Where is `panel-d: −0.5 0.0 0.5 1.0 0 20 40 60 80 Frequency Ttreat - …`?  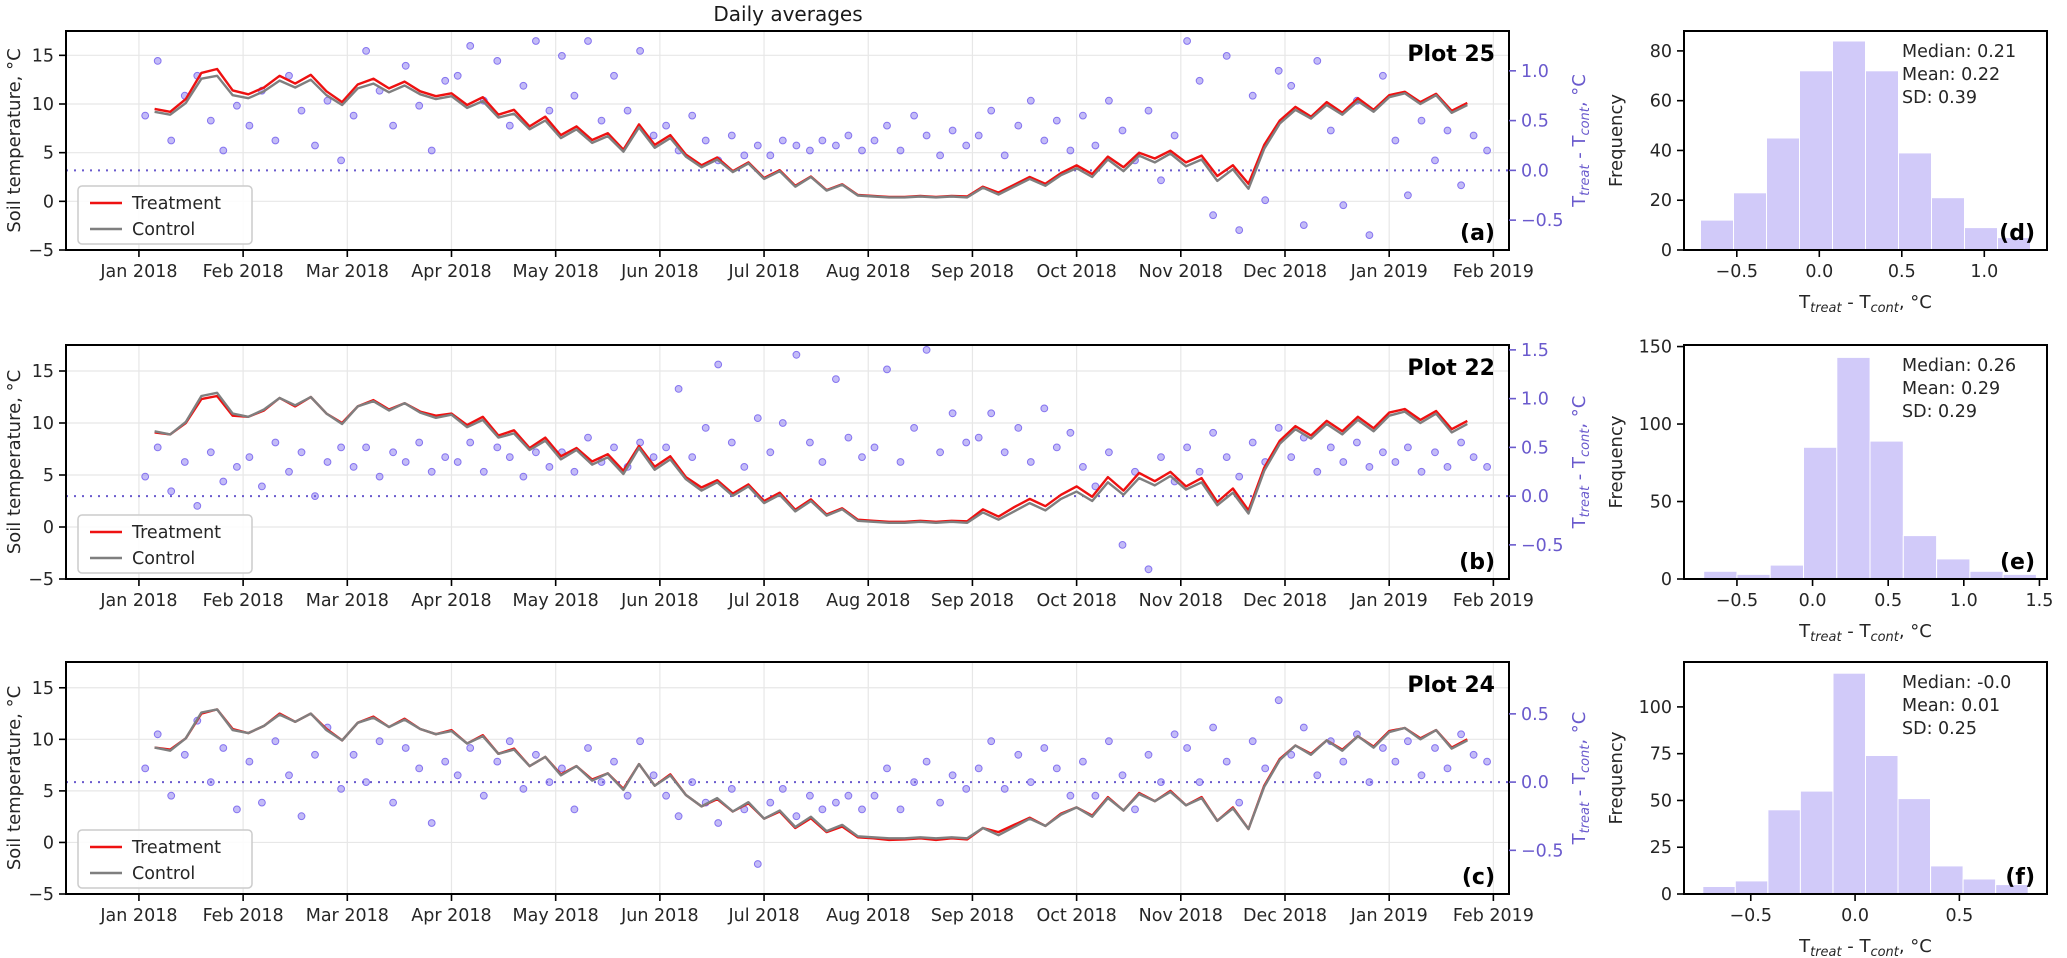
panel-d: −0.5 0.0 0.5 1.0 0 20 40 60 80 Frequency Ttreat - … is located at coordinates (1827, 173).